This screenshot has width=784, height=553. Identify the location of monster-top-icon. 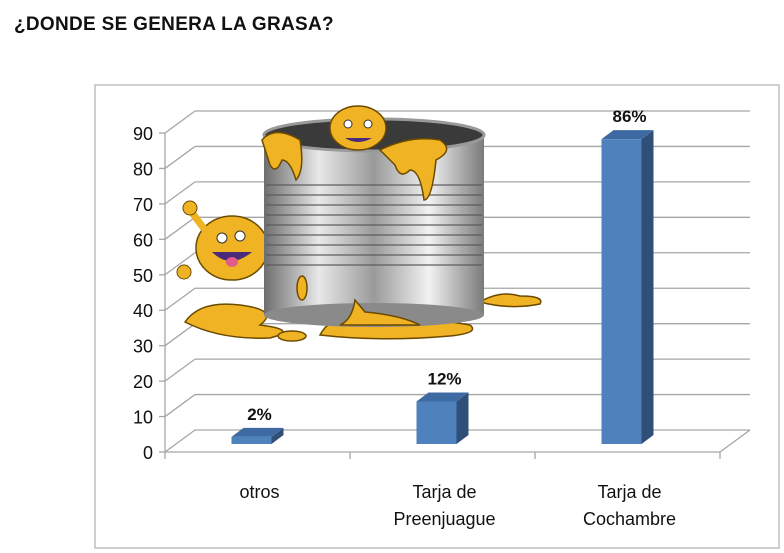
(358, 128).